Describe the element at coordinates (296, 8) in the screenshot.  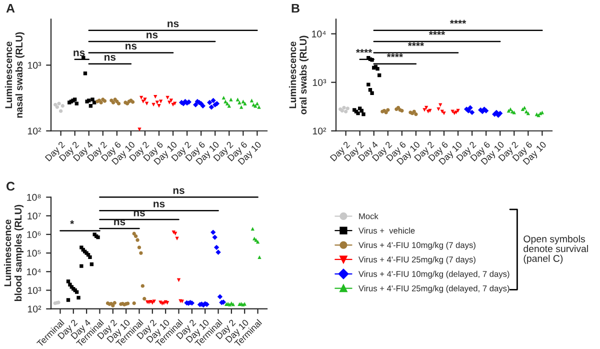
I see `chart-title: B` at that location.